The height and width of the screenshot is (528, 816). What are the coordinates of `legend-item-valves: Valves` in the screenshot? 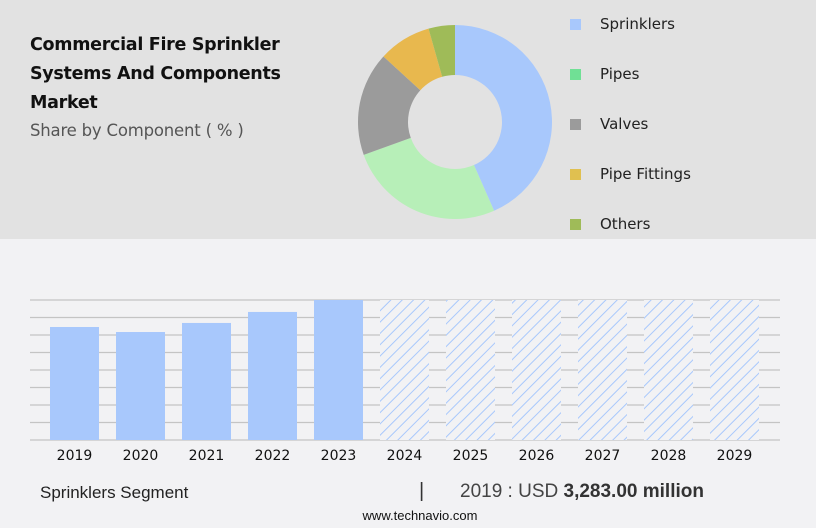 It's located at (670, 125).